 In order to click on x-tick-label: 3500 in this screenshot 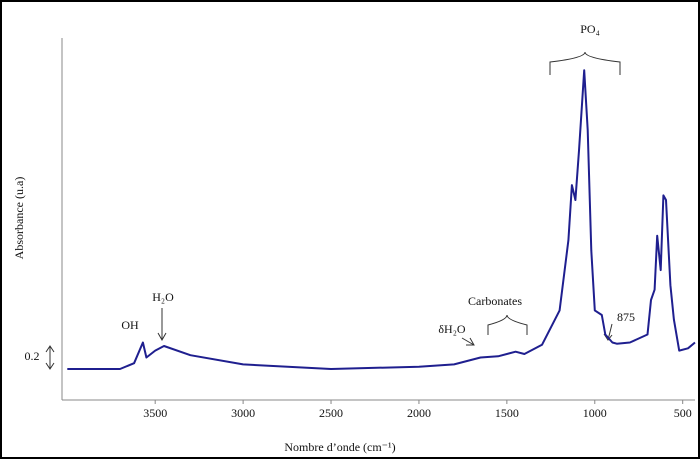, I will do `click(155, 413)`.